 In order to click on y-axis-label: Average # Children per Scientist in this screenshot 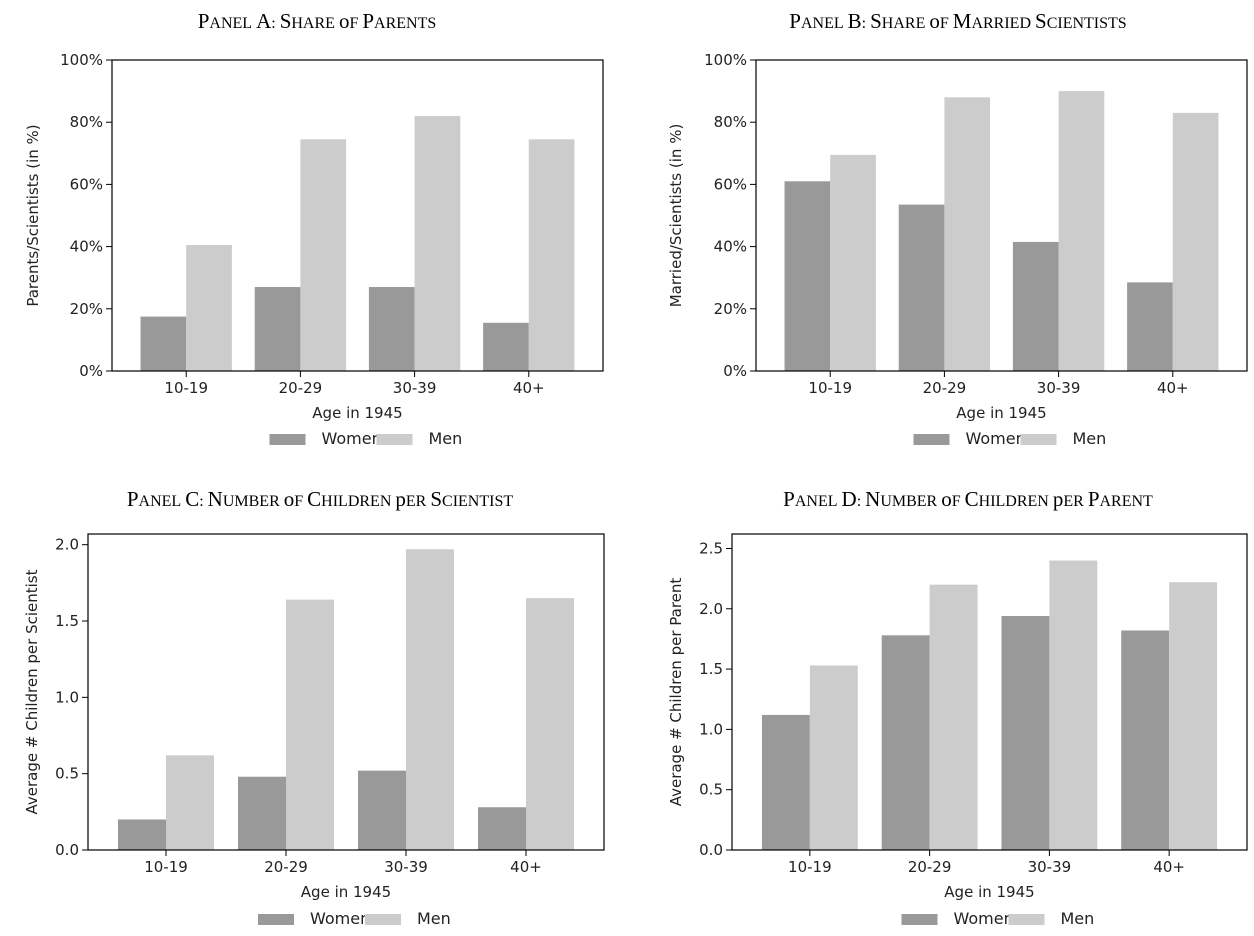, I will do `click(32, 691)`.